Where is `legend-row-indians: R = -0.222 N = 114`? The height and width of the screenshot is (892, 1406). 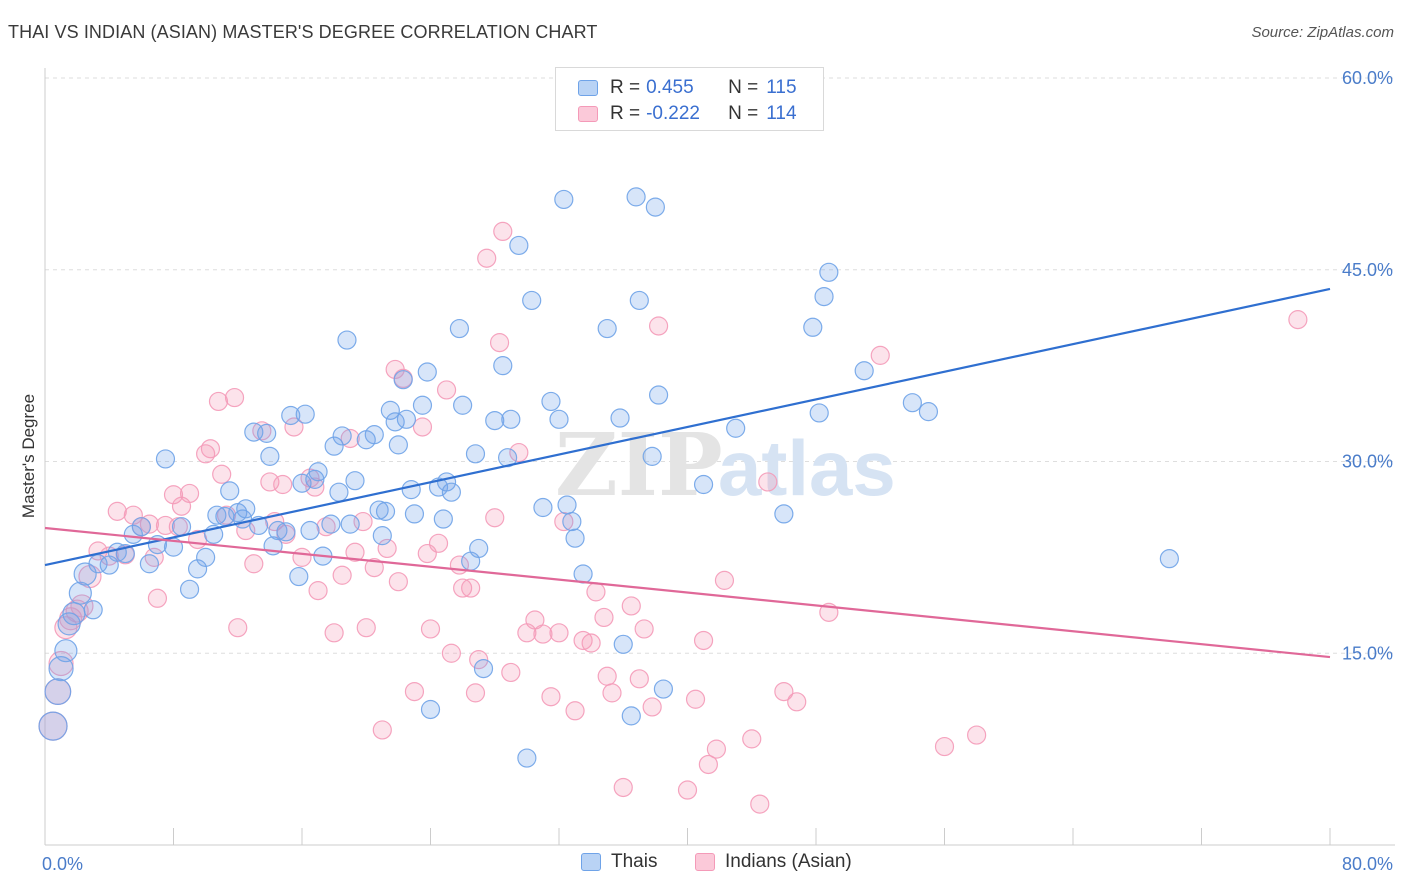 legend-row-indians: R = -0.222 N = 114 is located at coordinates (687, 114).